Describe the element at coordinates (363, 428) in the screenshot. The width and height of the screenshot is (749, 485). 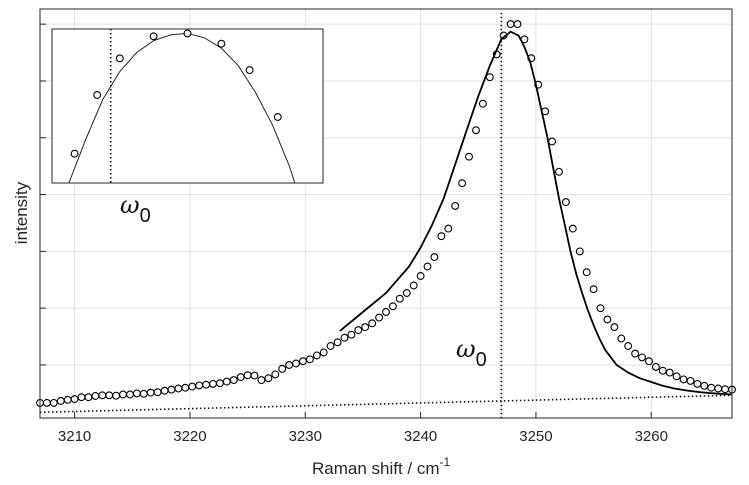
I see `x-tick-labels: 3210 3220 3230 3240 3250 3260` at that location.